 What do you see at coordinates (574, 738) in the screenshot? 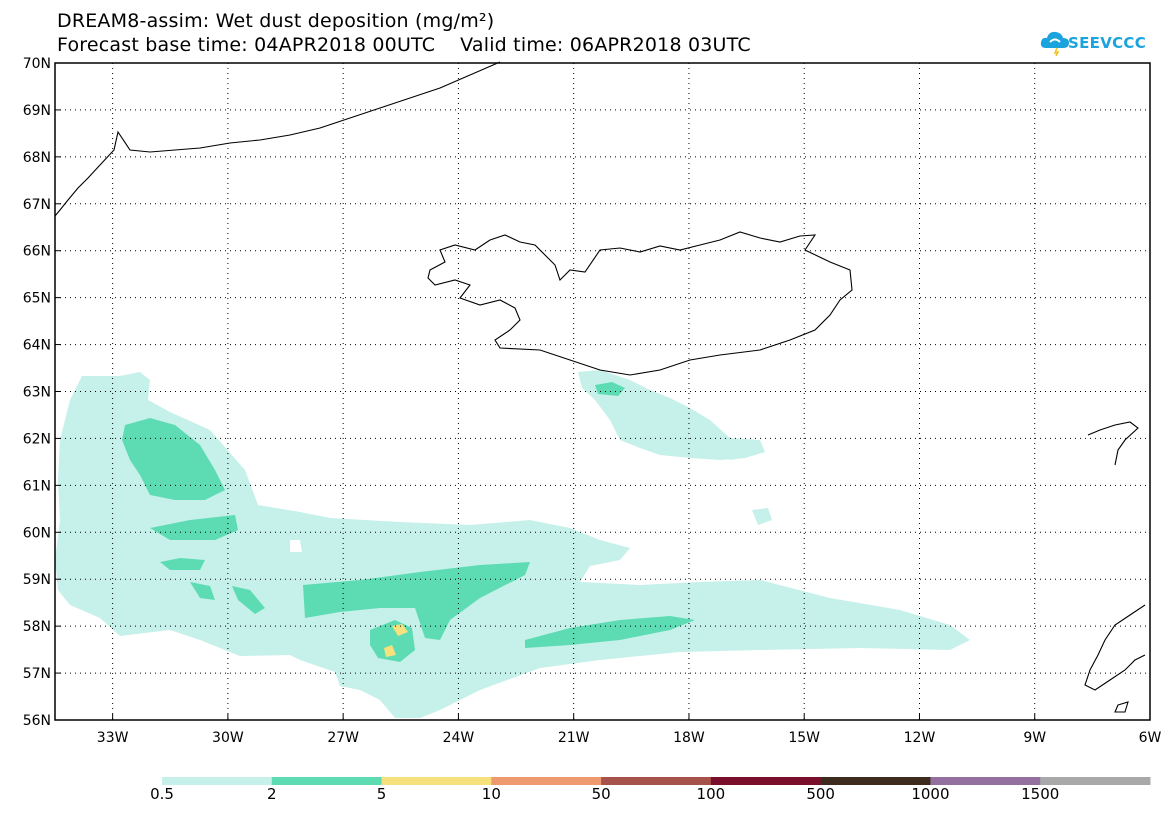
I see `lon-label: 21W` at bounding box center [574, 738].